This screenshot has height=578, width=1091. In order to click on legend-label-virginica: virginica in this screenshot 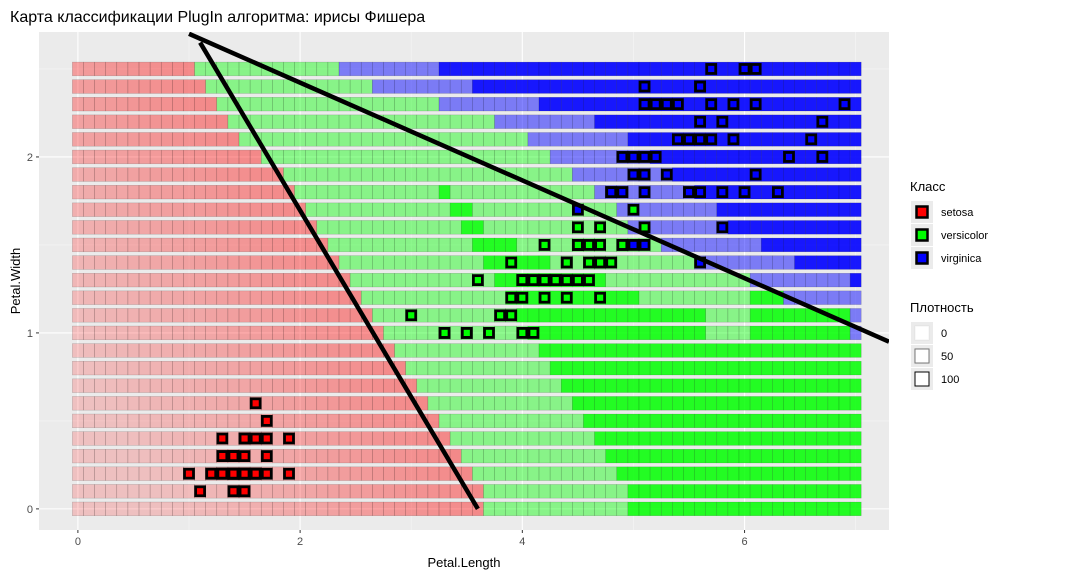, I will do `click(961, 259)`.